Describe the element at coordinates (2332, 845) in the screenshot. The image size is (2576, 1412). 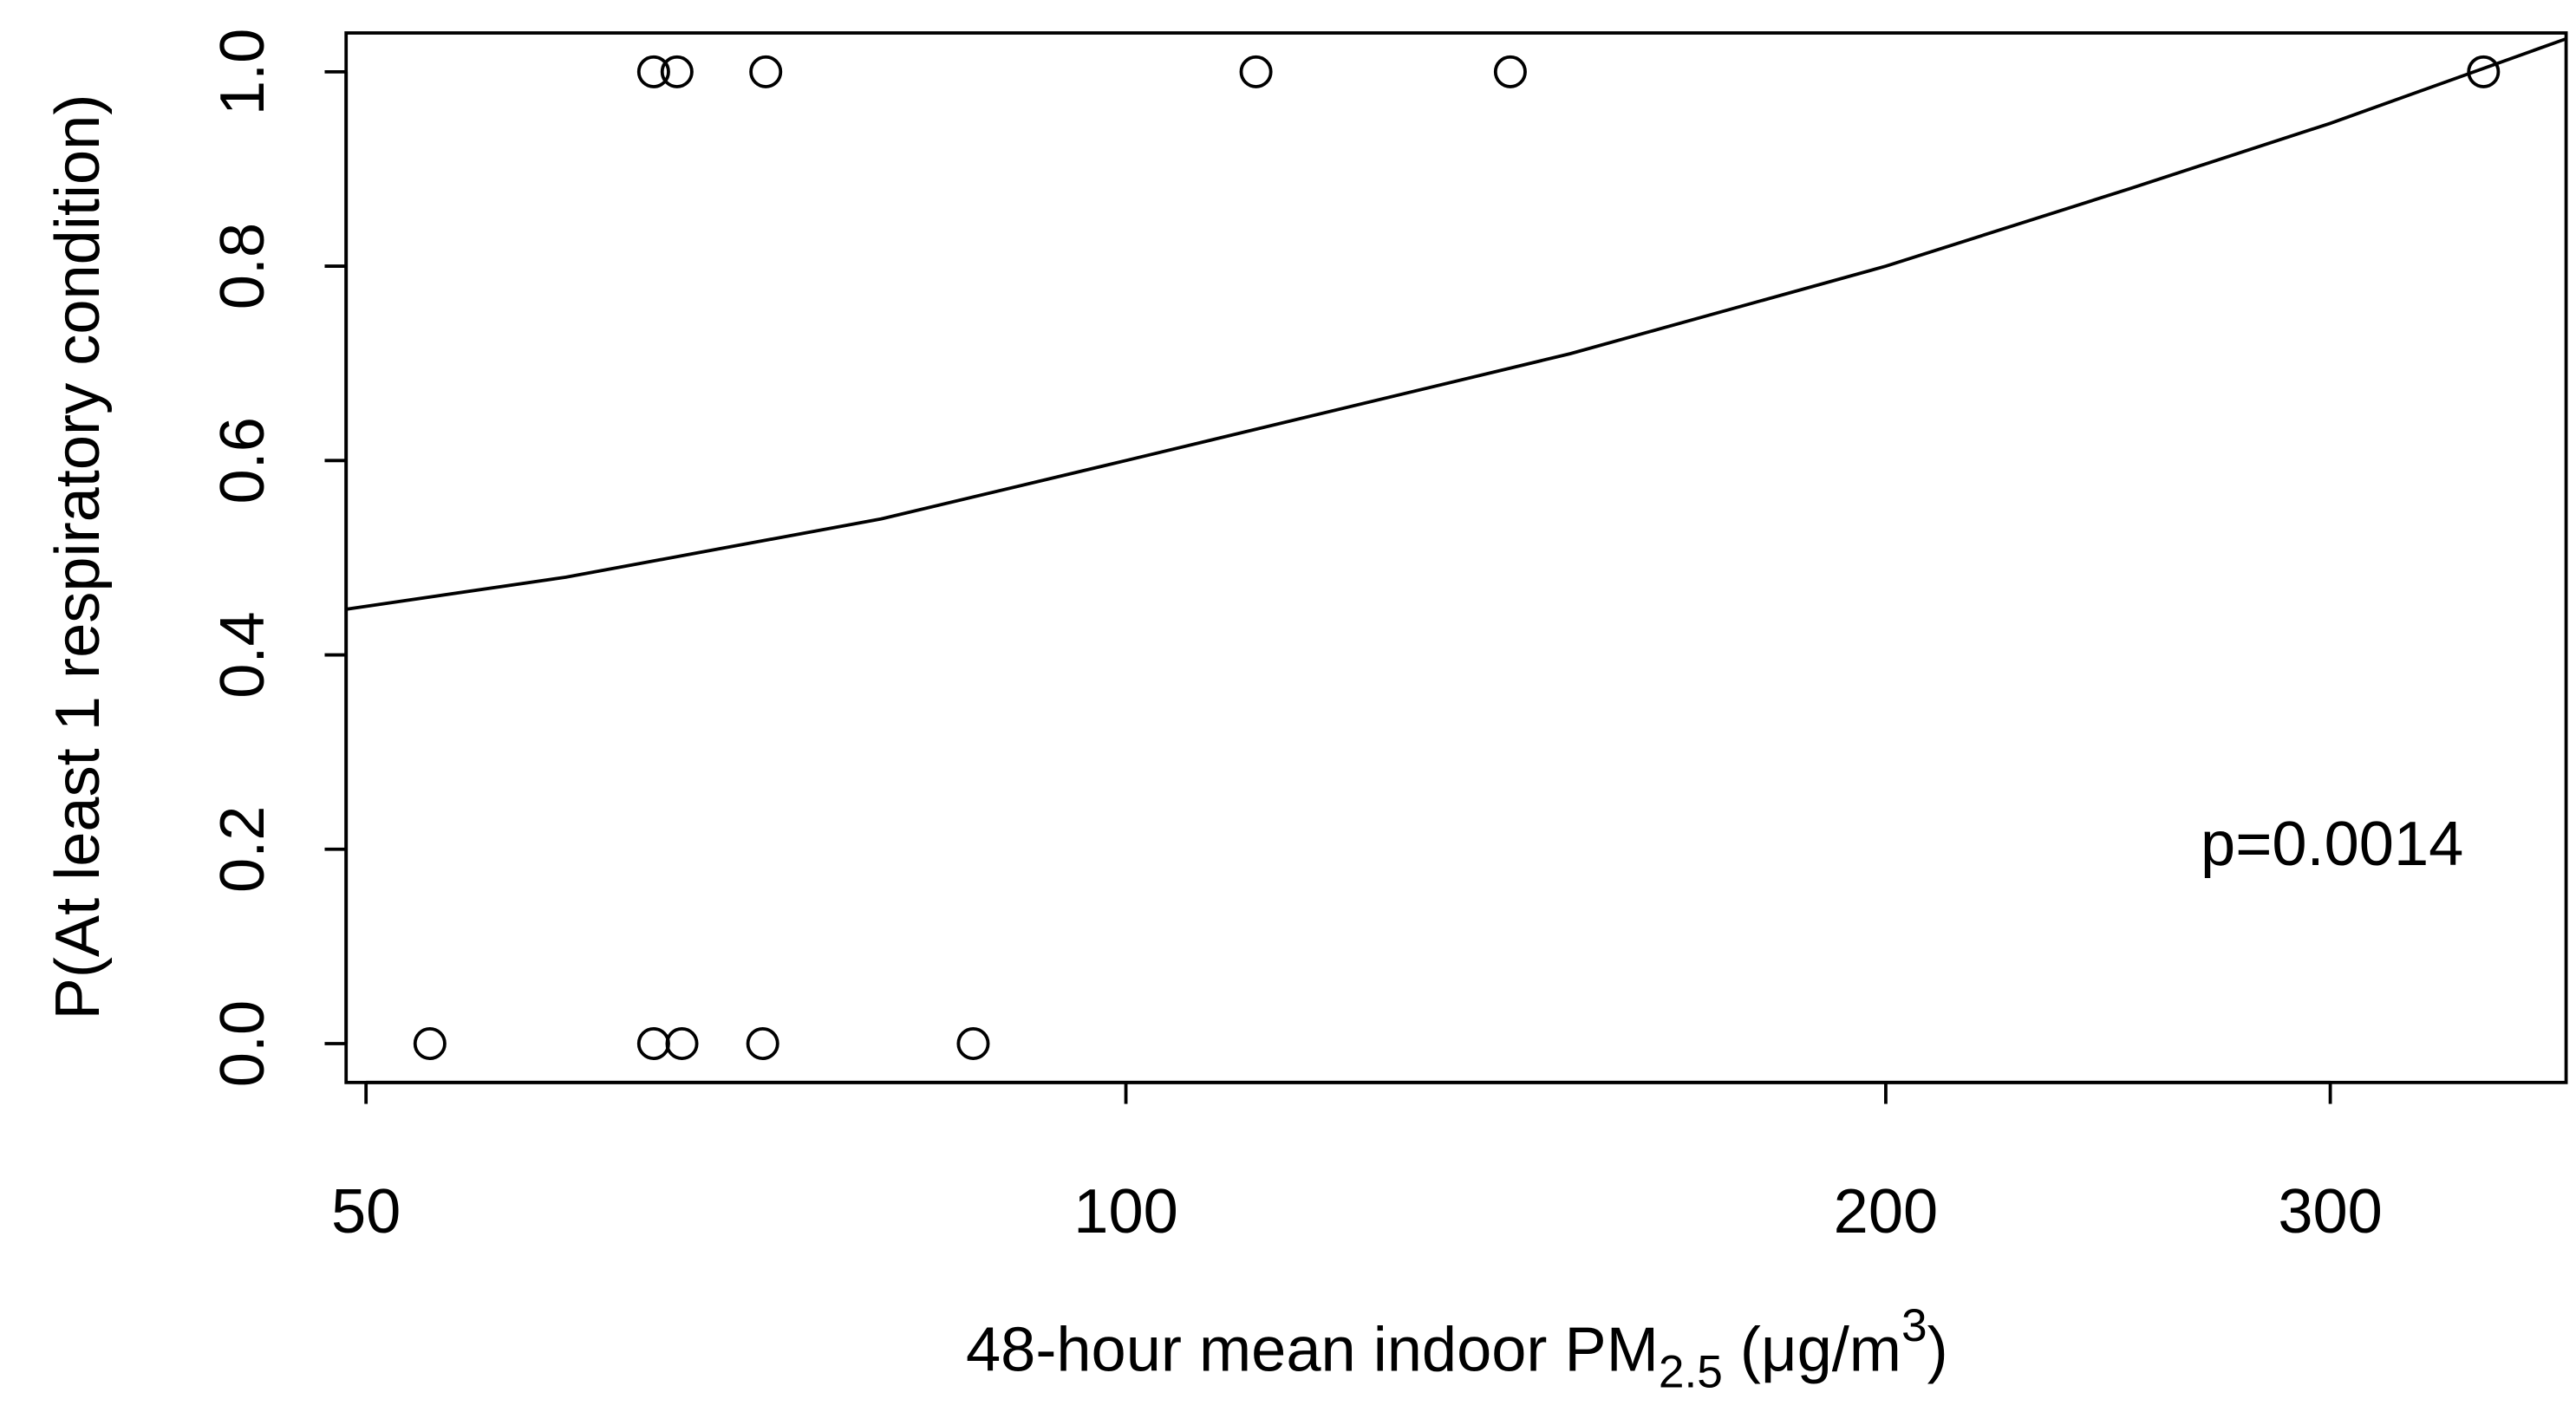
I see `annotation: p=0.0014` at that location.